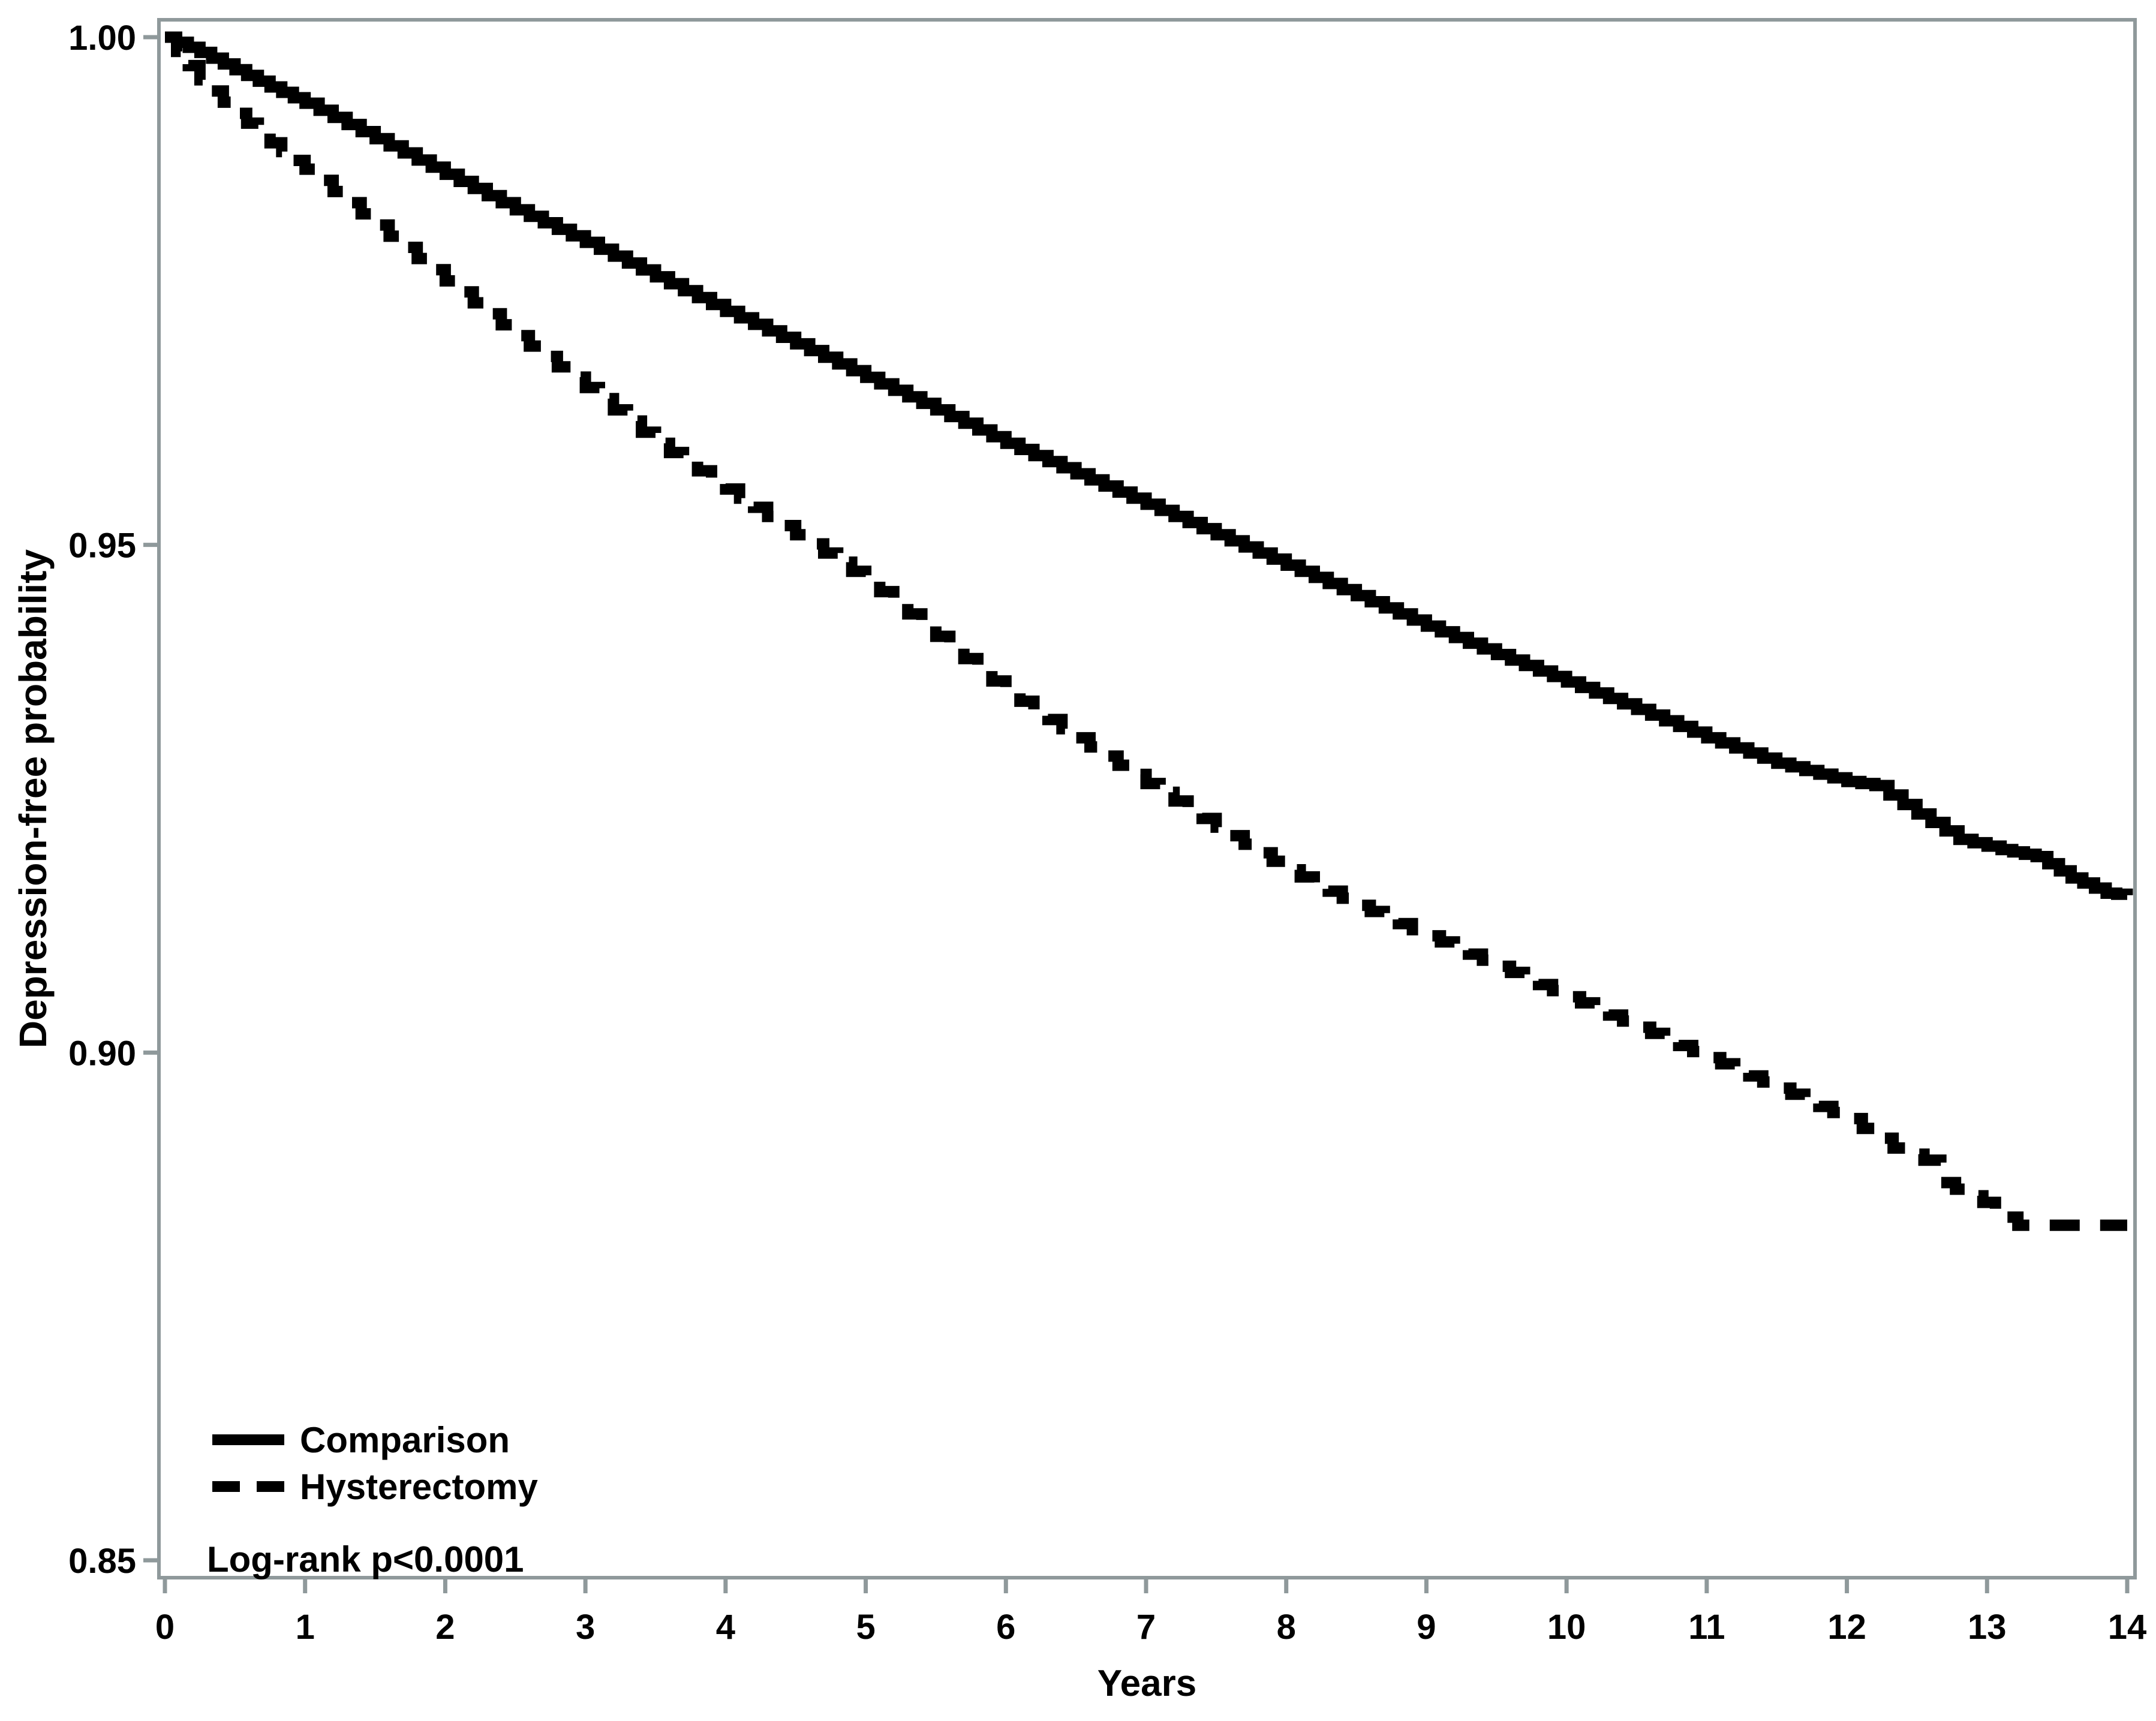  What do you see at coordinates (248, 1439) in the screenshot?
I see `solid-line-swatch` at bounding box center [248, 1439].